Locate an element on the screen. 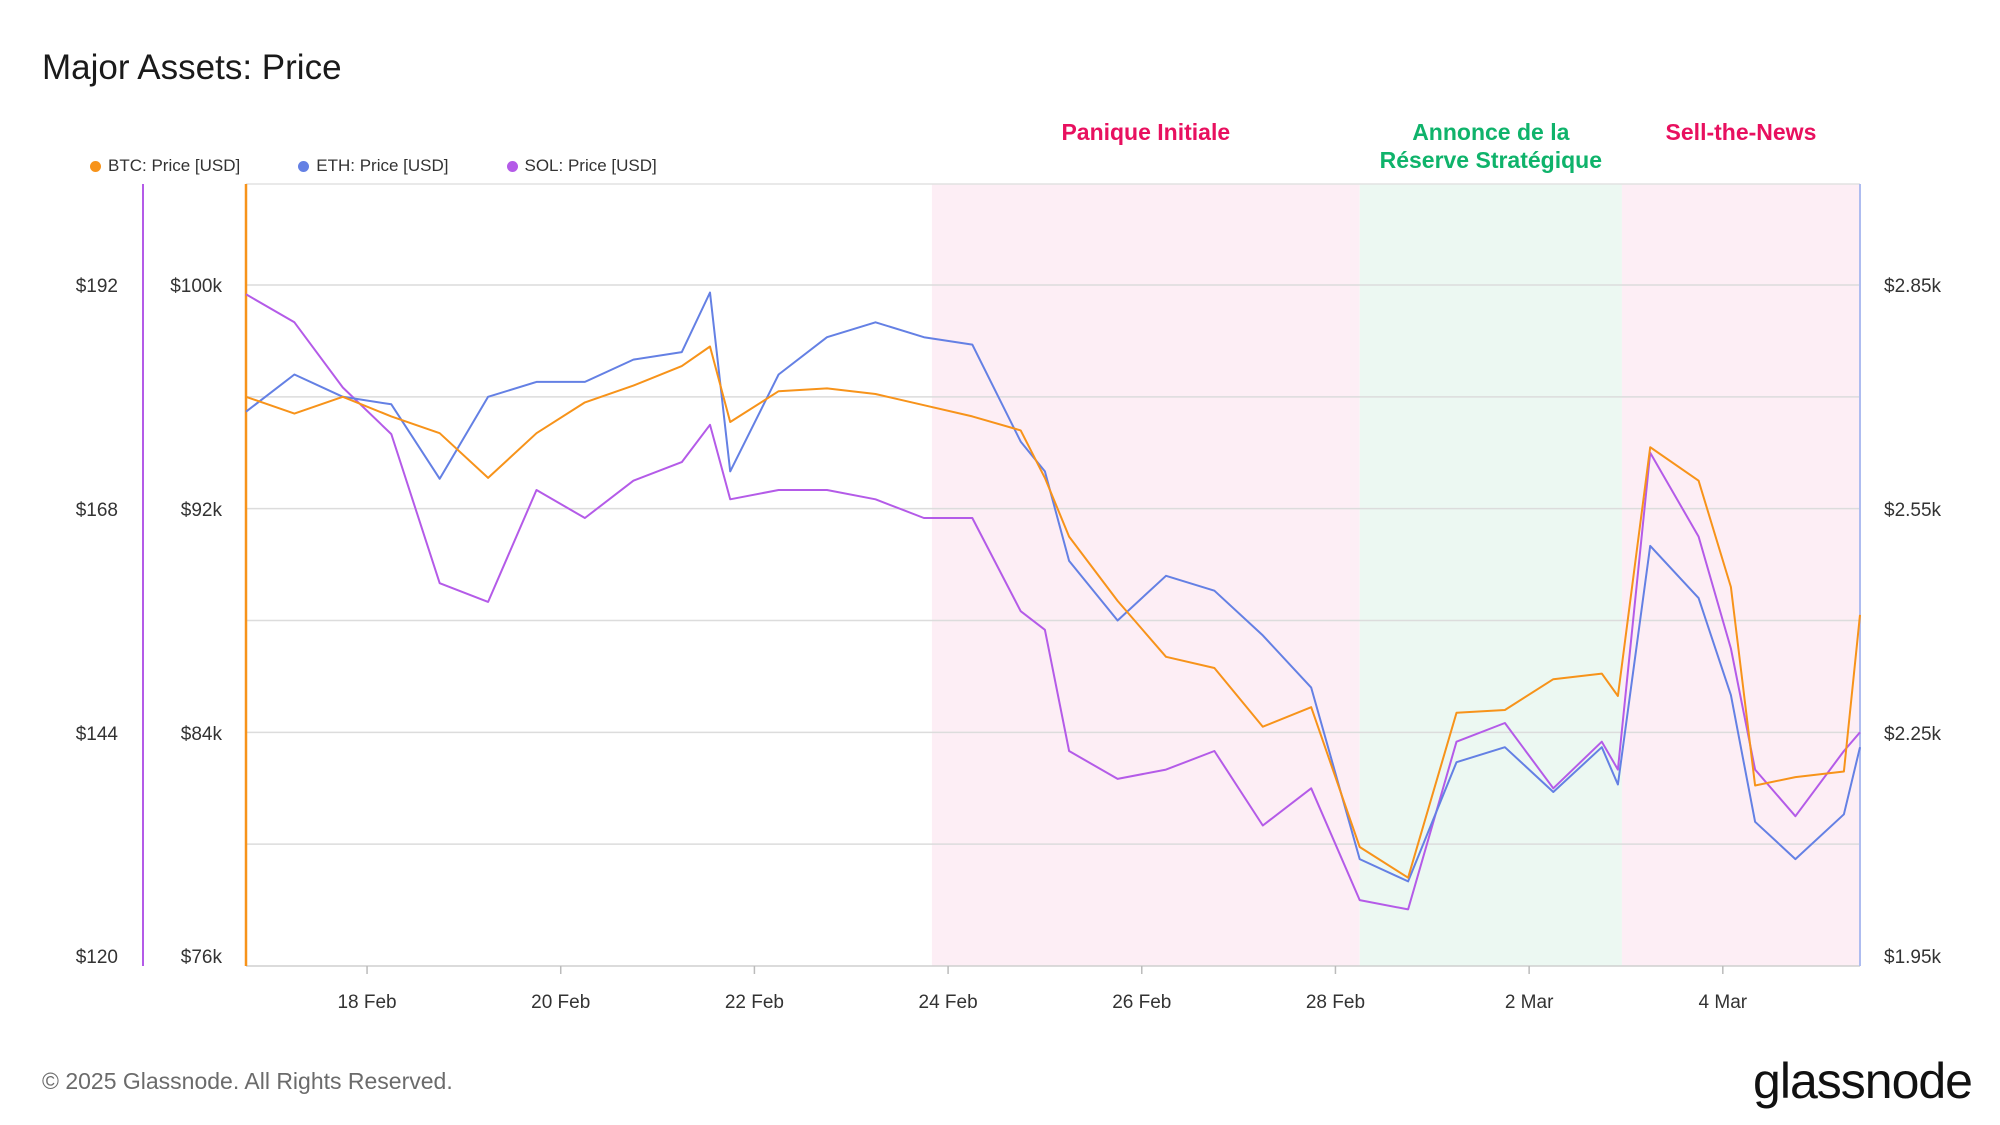 The image size is (2000, 1125). legend-item-btc: BTC: Price [USD] is located at coordinates (165, 166).